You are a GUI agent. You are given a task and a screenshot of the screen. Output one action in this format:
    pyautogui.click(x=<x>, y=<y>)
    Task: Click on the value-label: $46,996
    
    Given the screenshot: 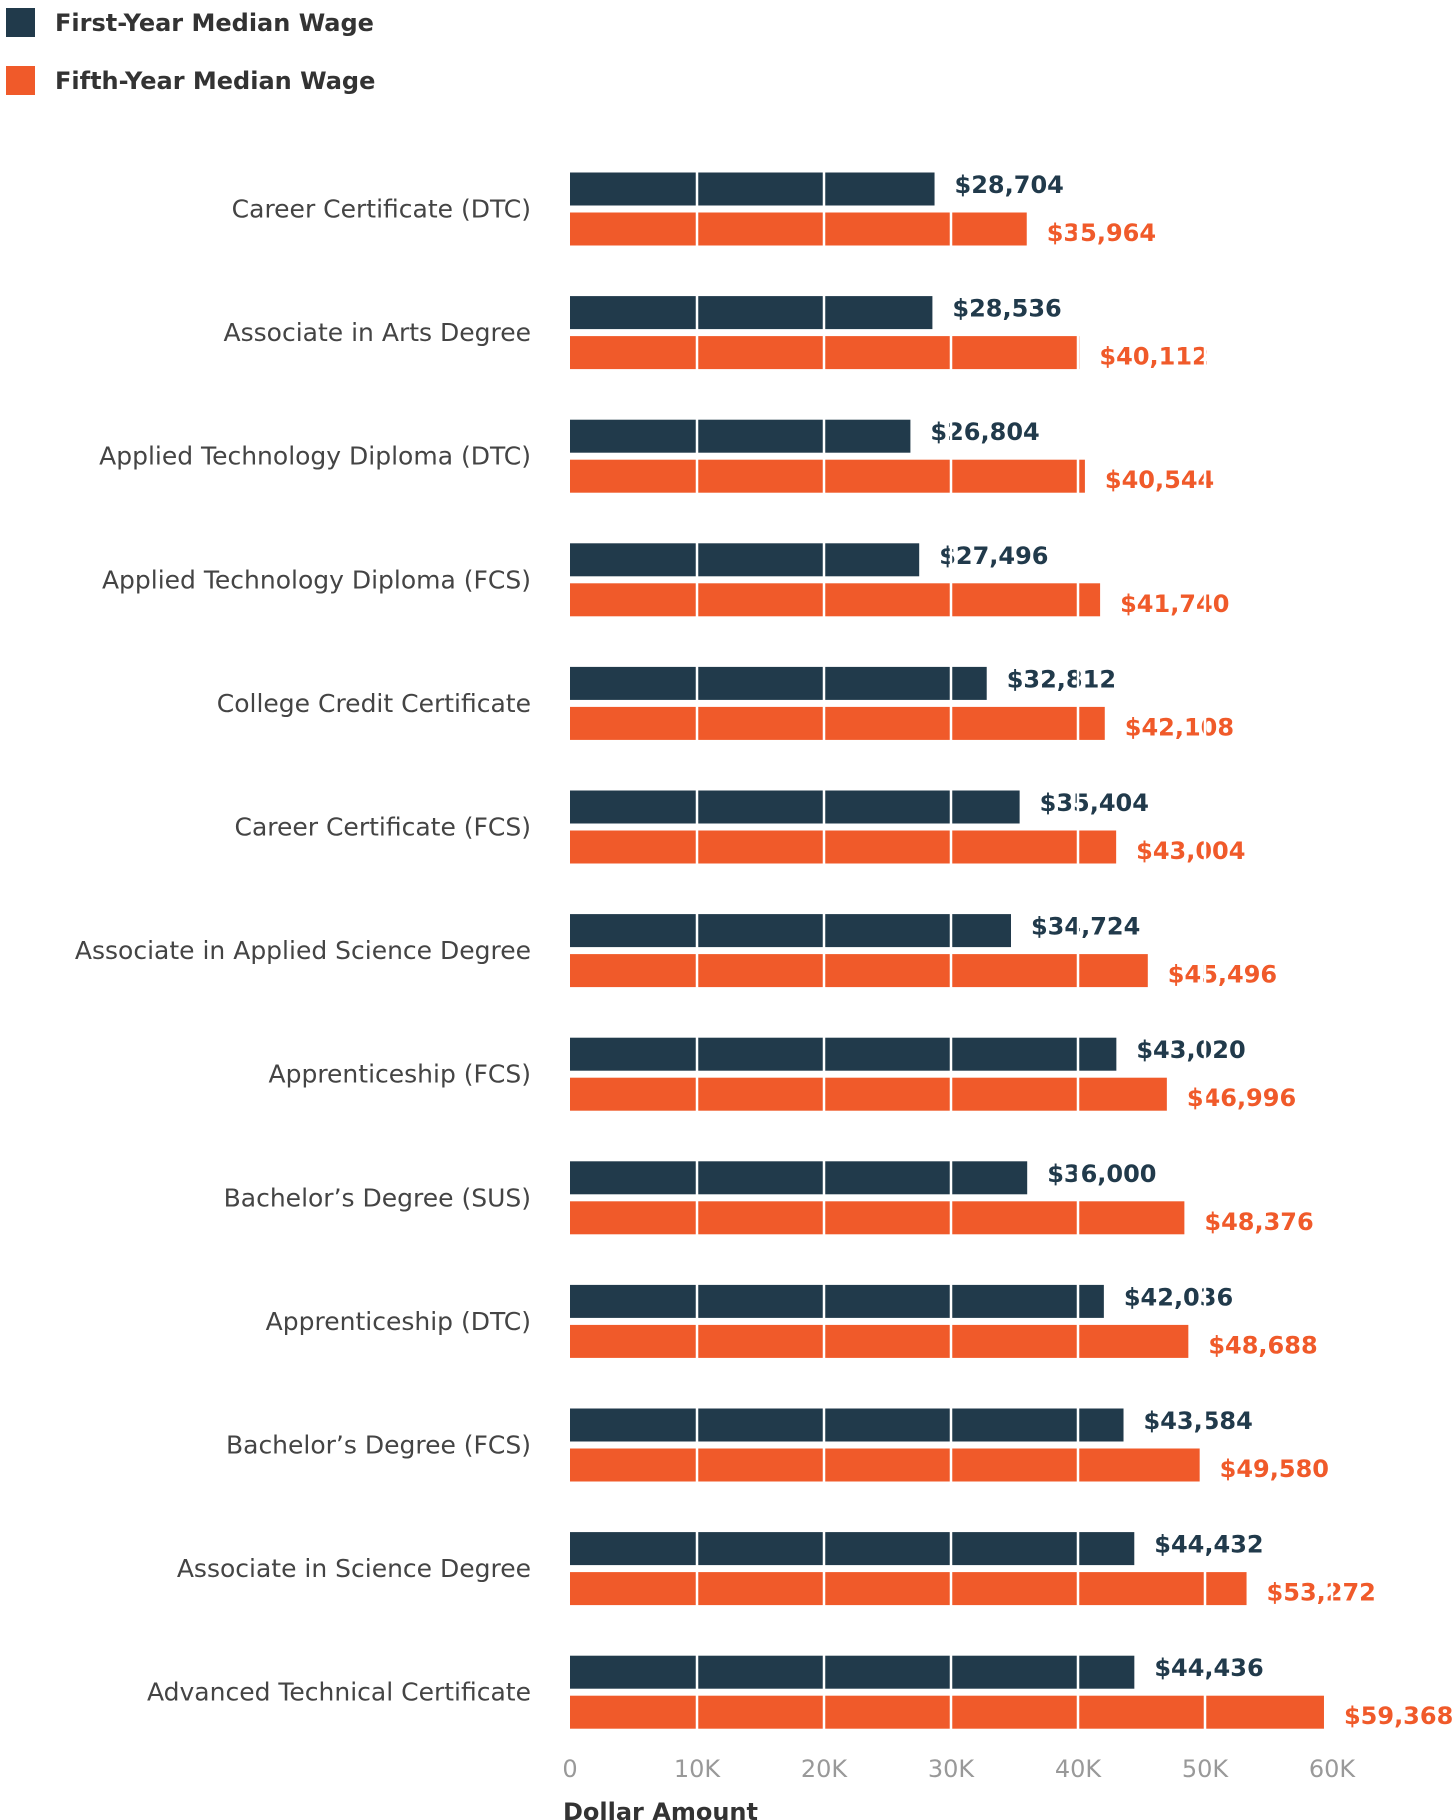 What is the action you would take?
    pyautogui.click(x=1241, y=1098)
    